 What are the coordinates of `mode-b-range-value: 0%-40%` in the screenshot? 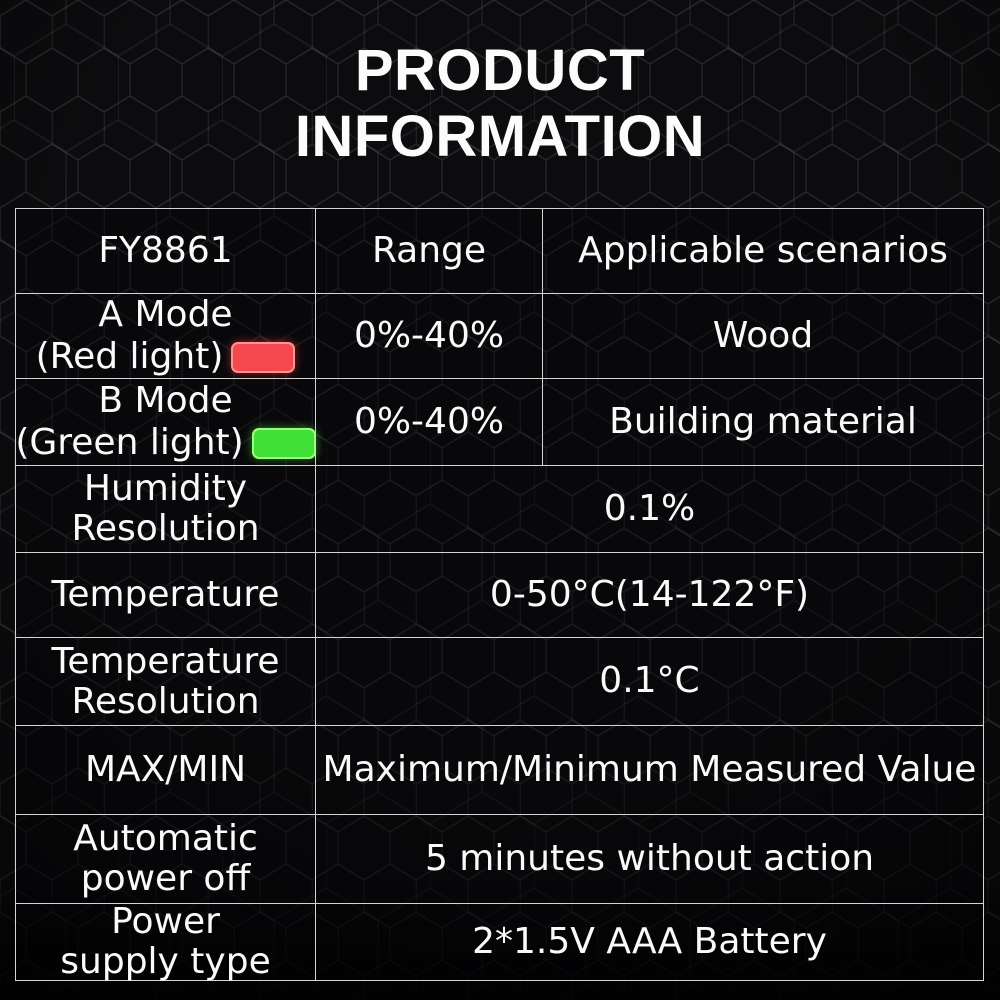 It's located at (429, 421).